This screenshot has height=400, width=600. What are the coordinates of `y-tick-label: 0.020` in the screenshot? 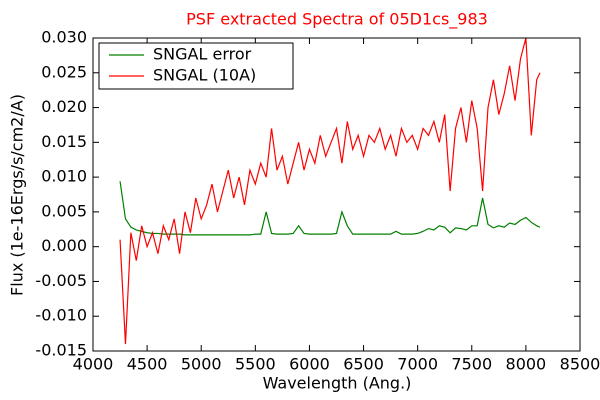 It's located at (64, 106).